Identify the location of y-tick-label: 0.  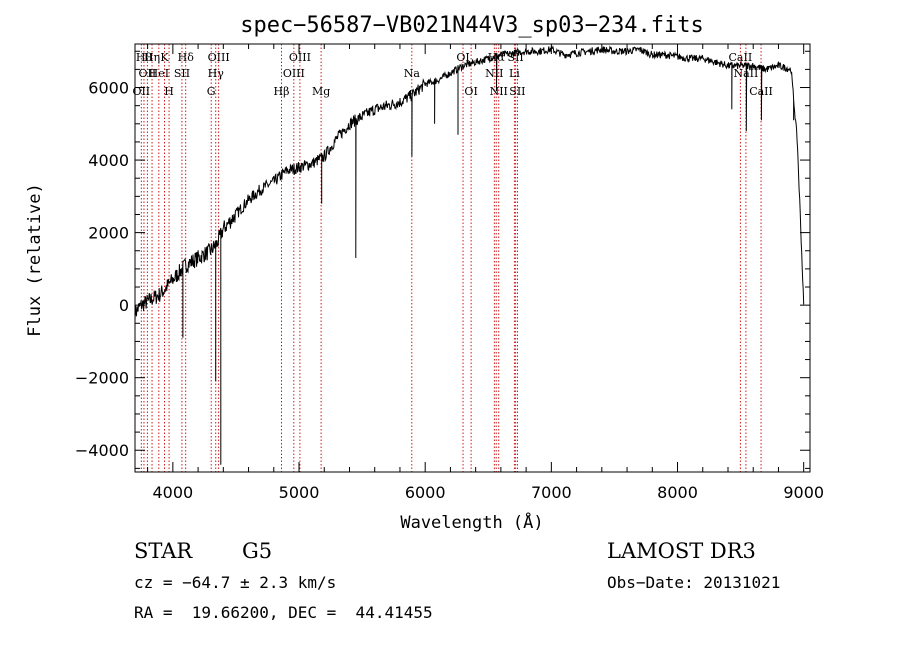
(124, 305).